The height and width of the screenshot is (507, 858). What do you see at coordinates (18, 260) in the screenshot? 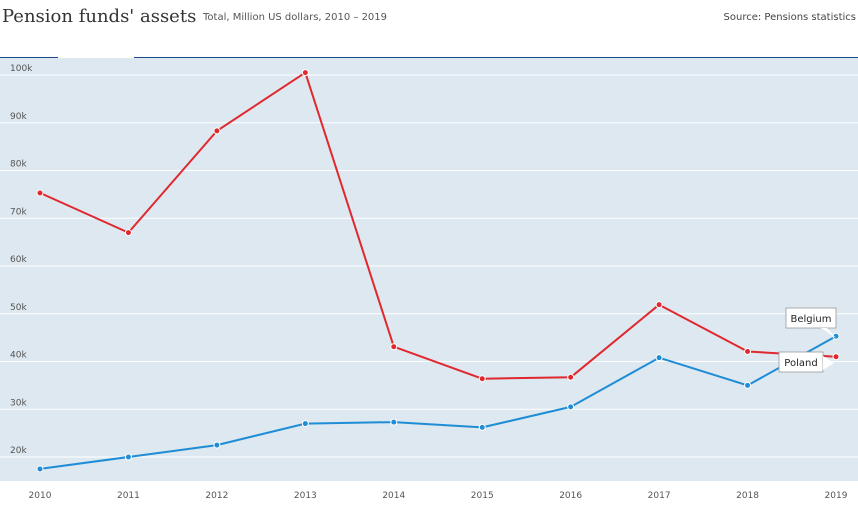
I see `y-tick-label: 60k` at bounding box center [18, 260].